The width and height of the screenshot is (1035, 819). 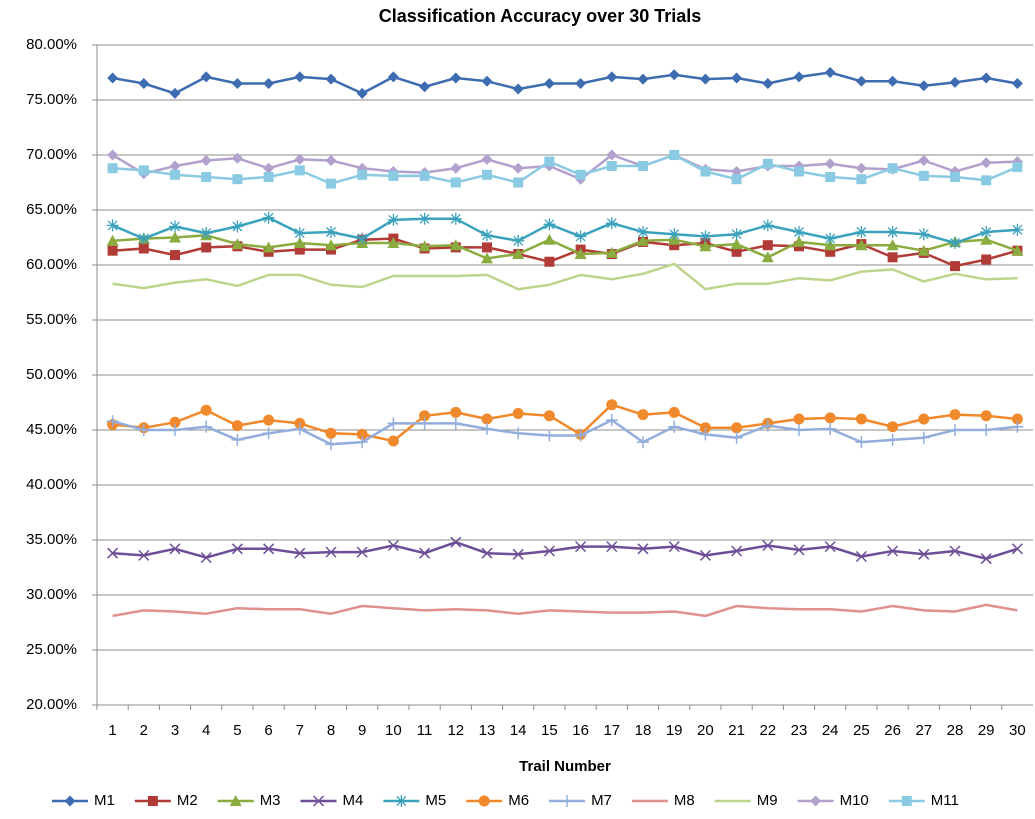 What do you see at coordinates (300, 730) in the screenshot?
I see `x-tick-label: 7` at bounding box center [300, 730].